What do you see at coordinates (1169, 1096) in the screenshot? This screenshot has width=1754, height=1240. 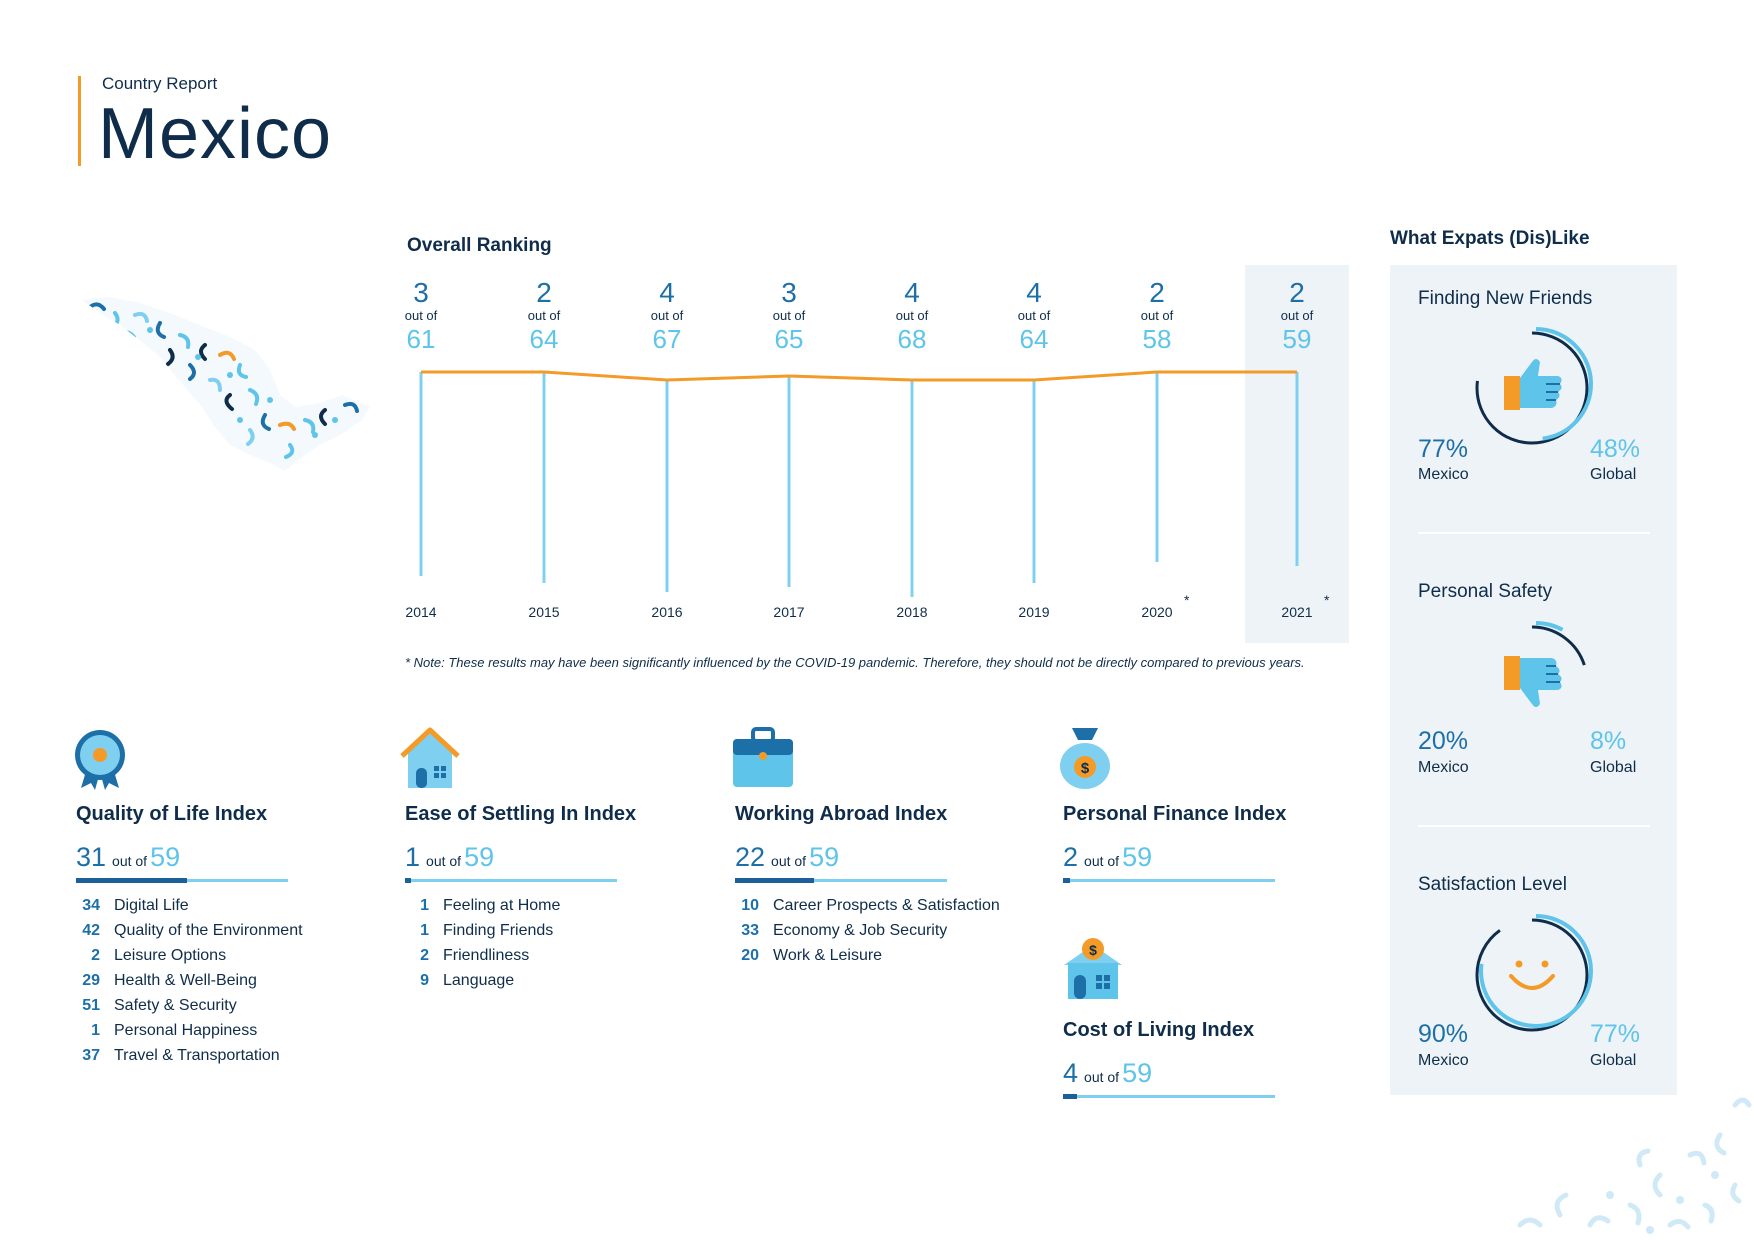 I see `cost-of-living-bar` at bounding box center [1169, 1096].